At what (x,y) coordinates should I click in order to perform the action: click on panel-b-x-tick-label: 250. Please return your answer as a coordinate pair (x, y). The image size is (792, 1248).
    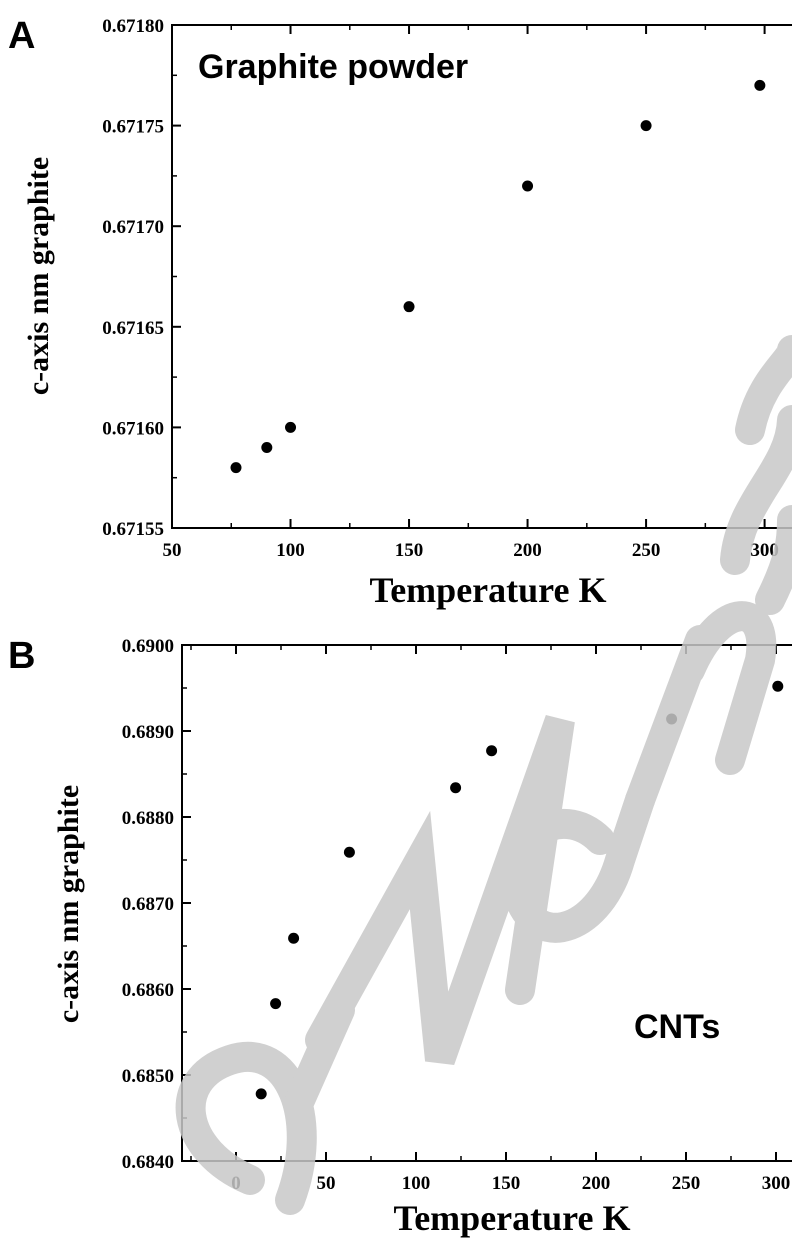
    Looking at the image, I should click on (686, 1183).